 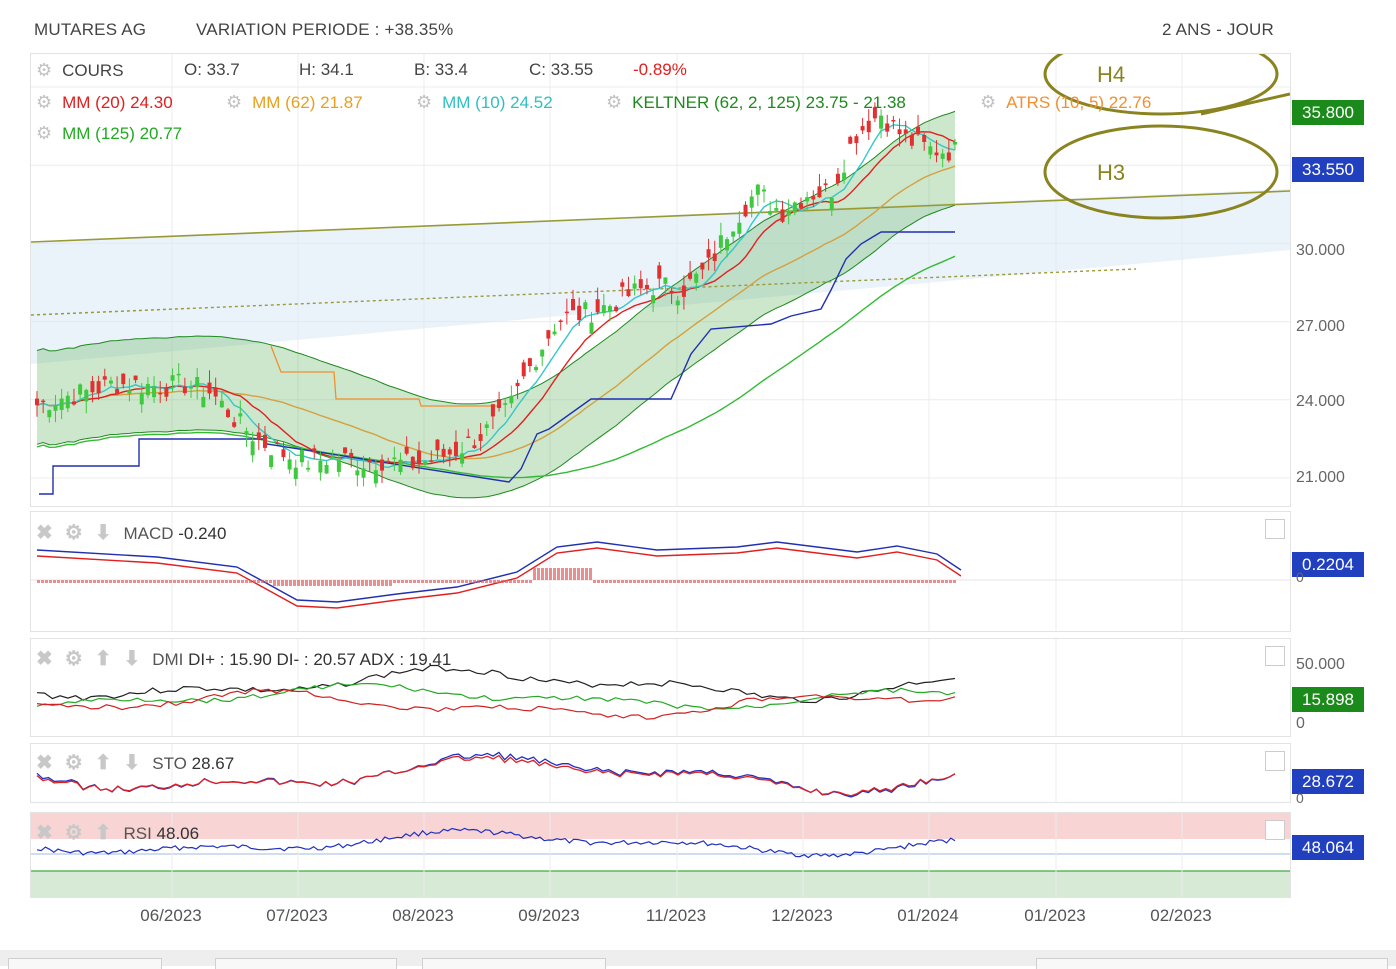 I want to click on dmi-checkbox, so click(x=1275, y=656).